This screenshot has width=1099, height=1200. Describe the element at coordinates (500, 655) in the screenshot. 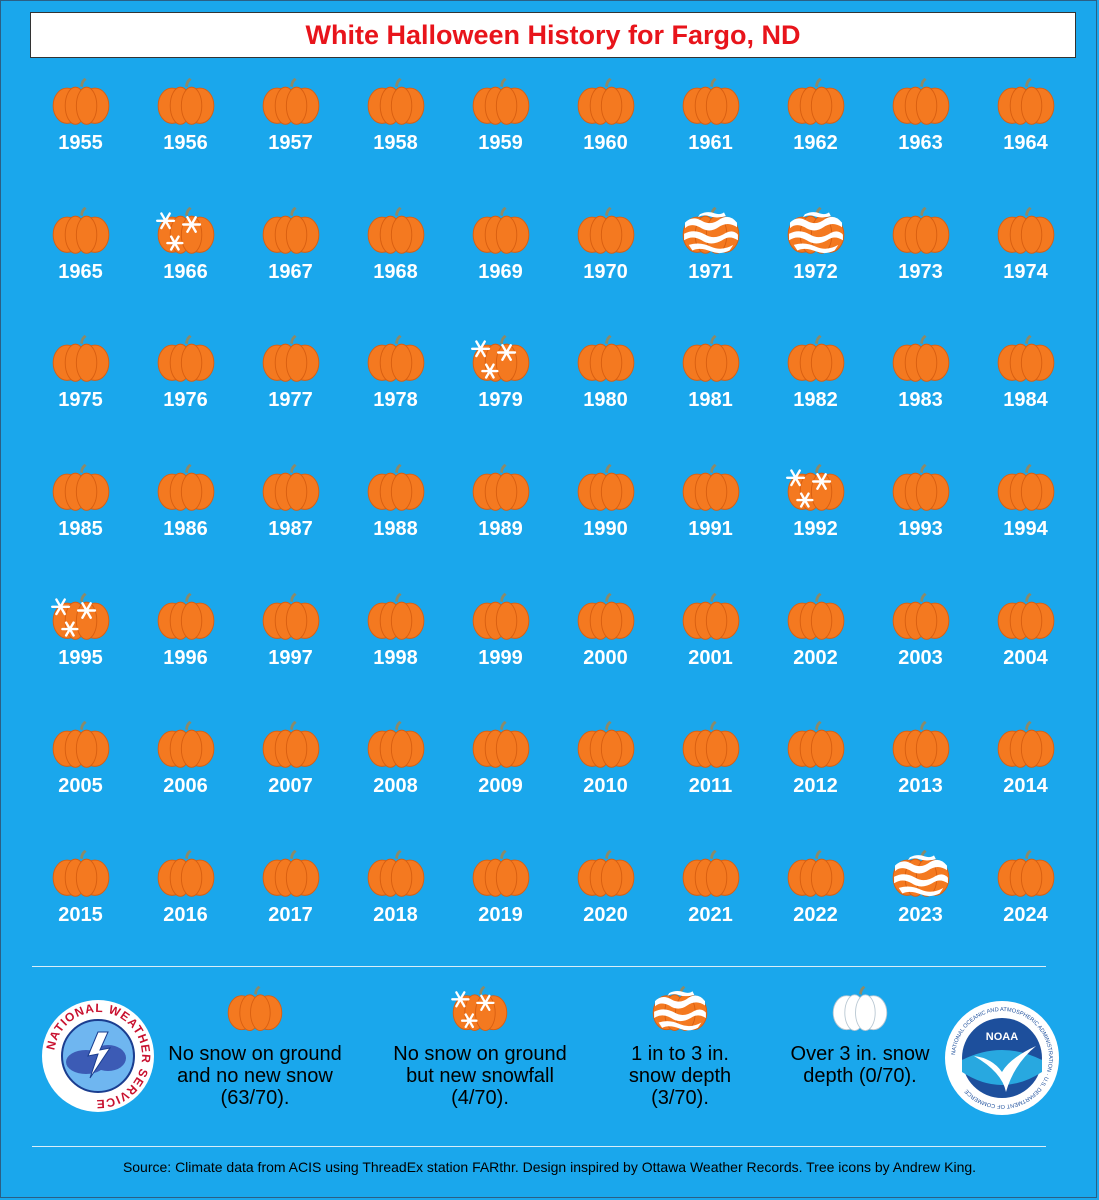

I see `year-cell: 1999` at that location.